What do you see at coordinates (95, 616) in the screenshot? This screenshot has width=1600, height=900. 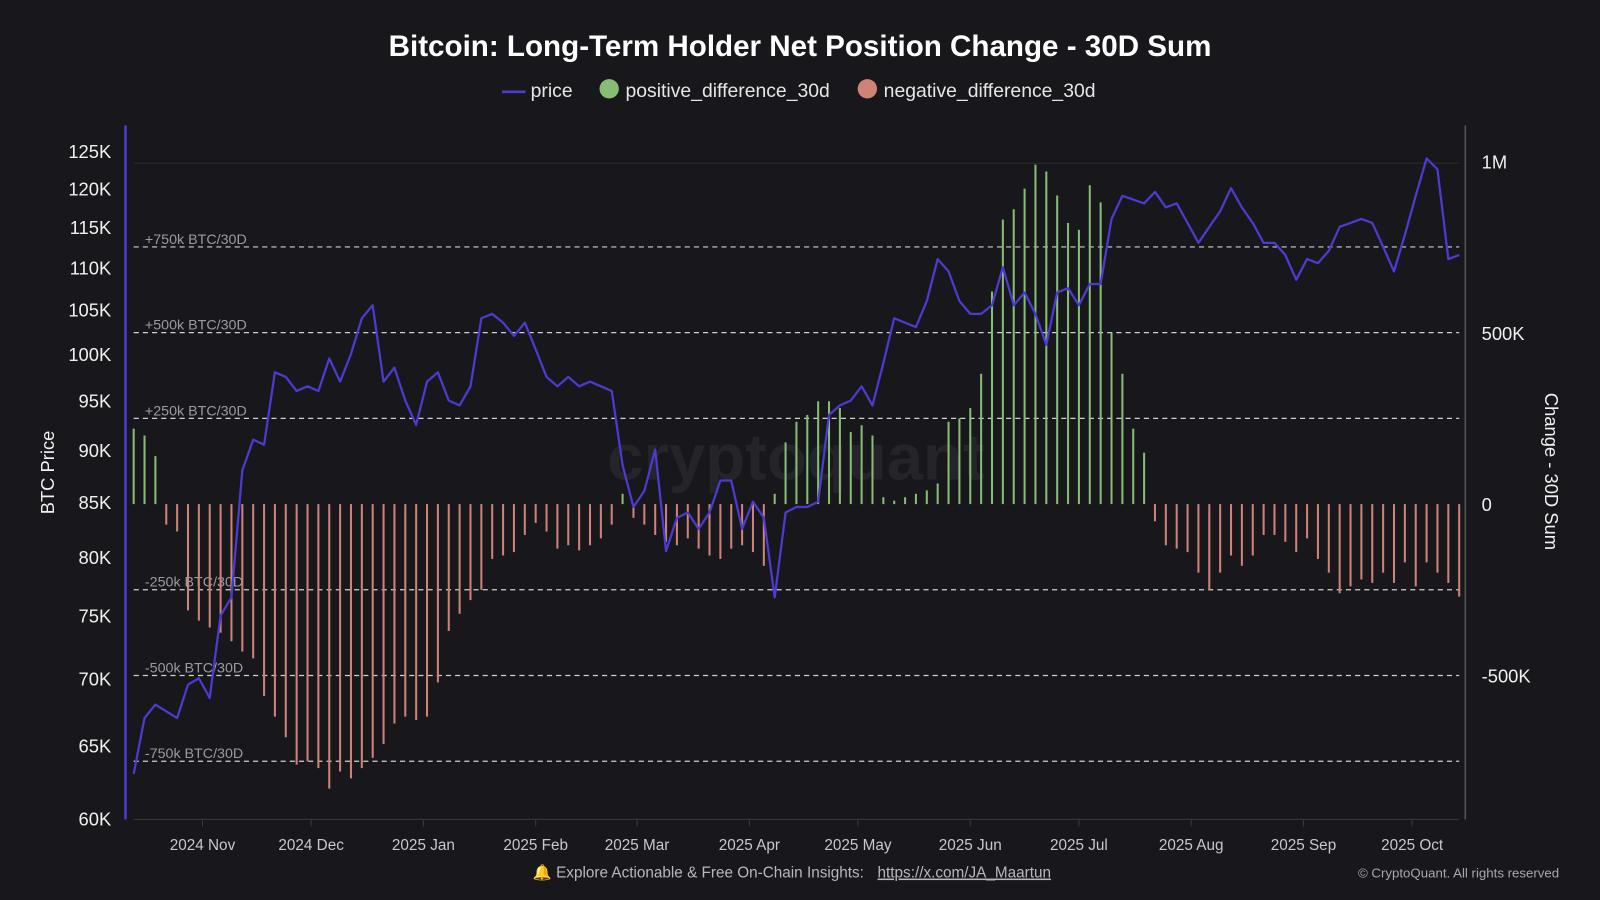 I see `left-tick-label: 75K` at bounding box center [95, 616].